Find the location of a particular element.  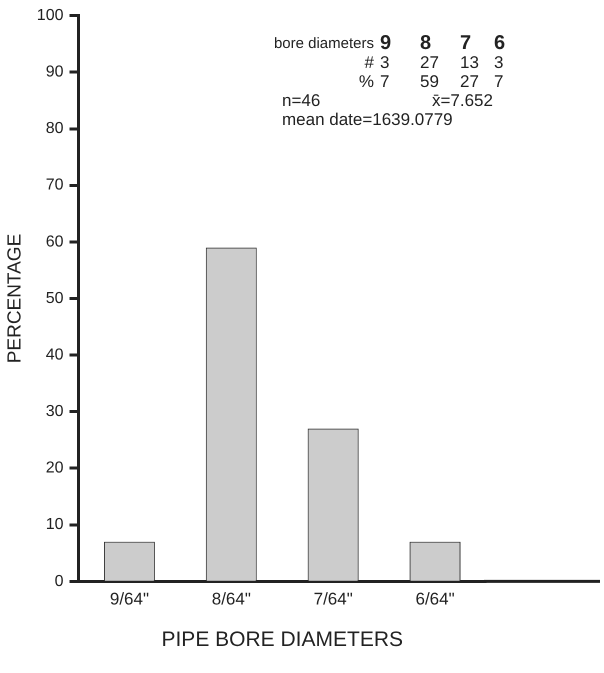

y-tick-label: 10 is located at coordinates (55, 525).